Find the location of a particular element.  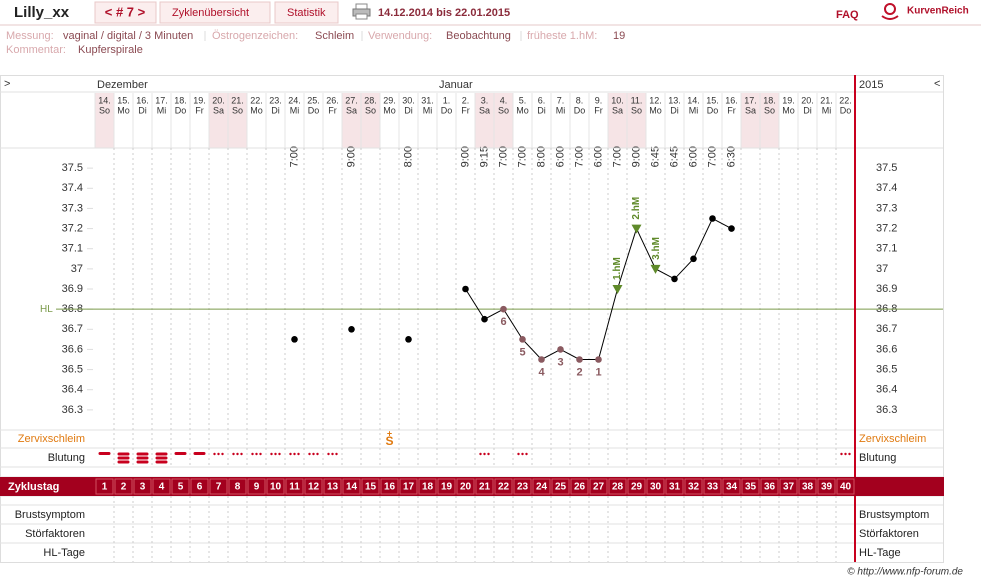

cycle-day: 9 is located at coordinates (257, 487).